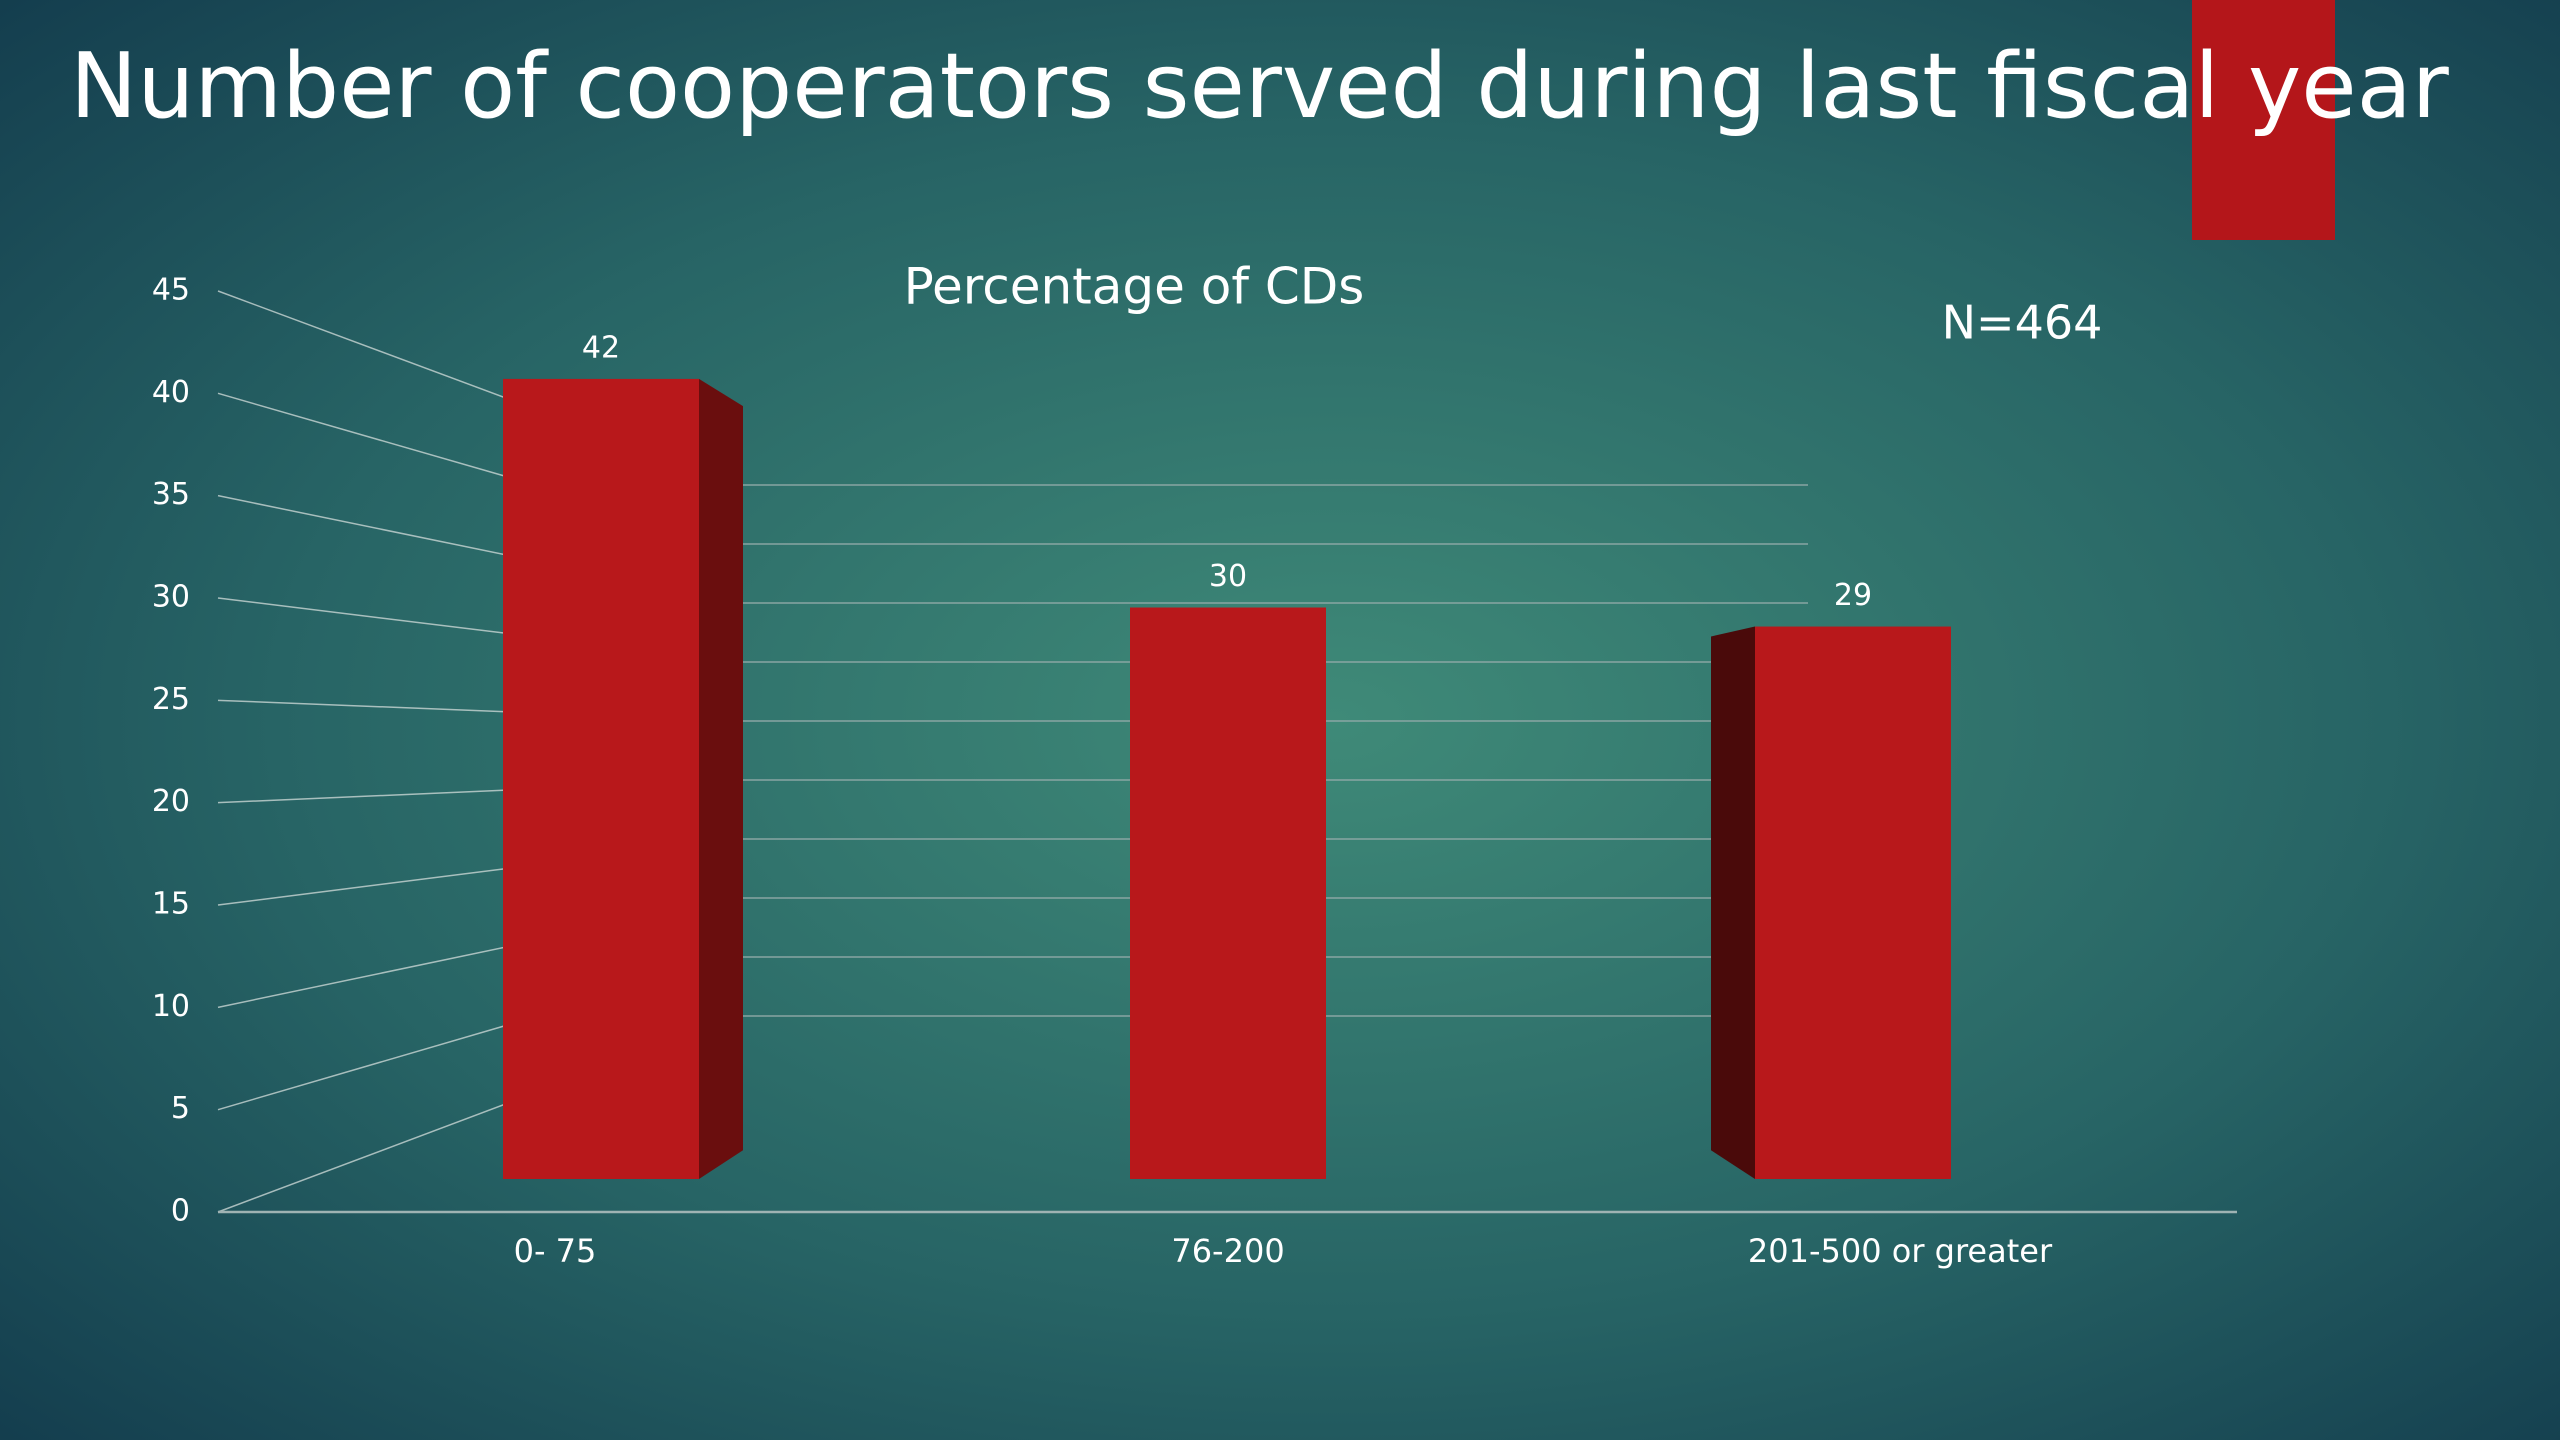 This screenshot has width=2560, height=1440. Describe the element at coordinates (555, 1251) in the screenshot. I see `x-tick-label: 0- 75` at that location.